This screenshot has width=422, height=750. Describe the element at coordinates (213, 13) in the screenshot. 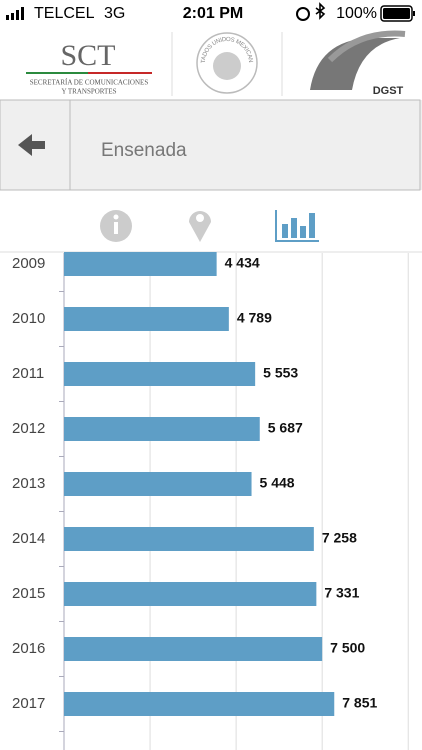

I see `time: 2:01 PM` at that location.